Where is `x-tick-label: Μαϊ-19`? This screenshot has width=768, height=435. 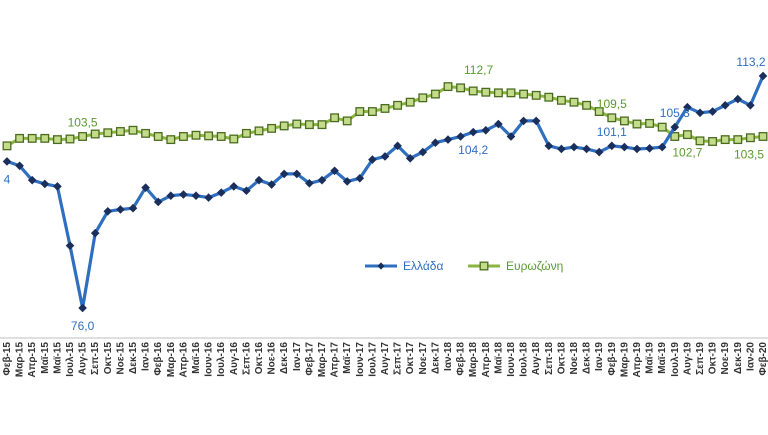 x-tick-label: Μαϊ-19 is located at coordinates (650, 358).